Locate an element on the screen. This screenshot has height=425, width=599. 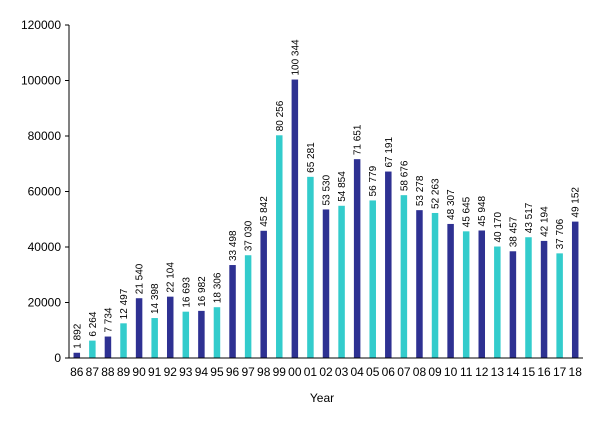
data-label-17: 37 706 is located at coordinates (560, 233).